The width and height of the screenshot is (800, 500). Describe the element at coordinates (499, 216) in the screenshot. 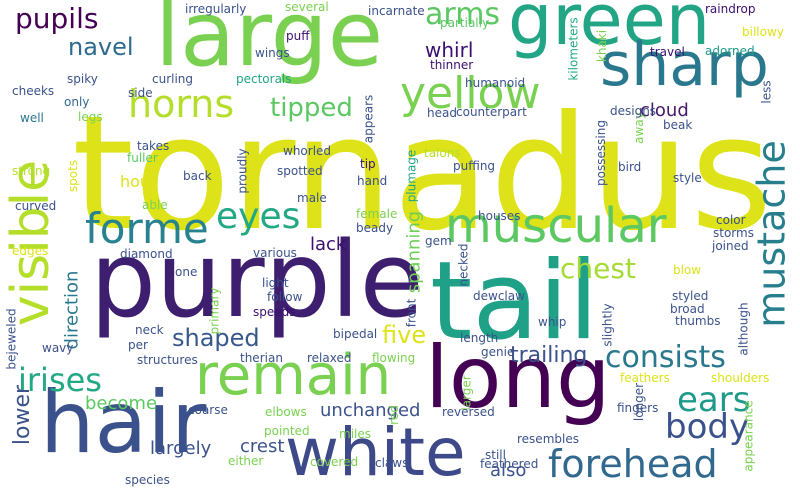

I see `cloud-word: houses` at that location.